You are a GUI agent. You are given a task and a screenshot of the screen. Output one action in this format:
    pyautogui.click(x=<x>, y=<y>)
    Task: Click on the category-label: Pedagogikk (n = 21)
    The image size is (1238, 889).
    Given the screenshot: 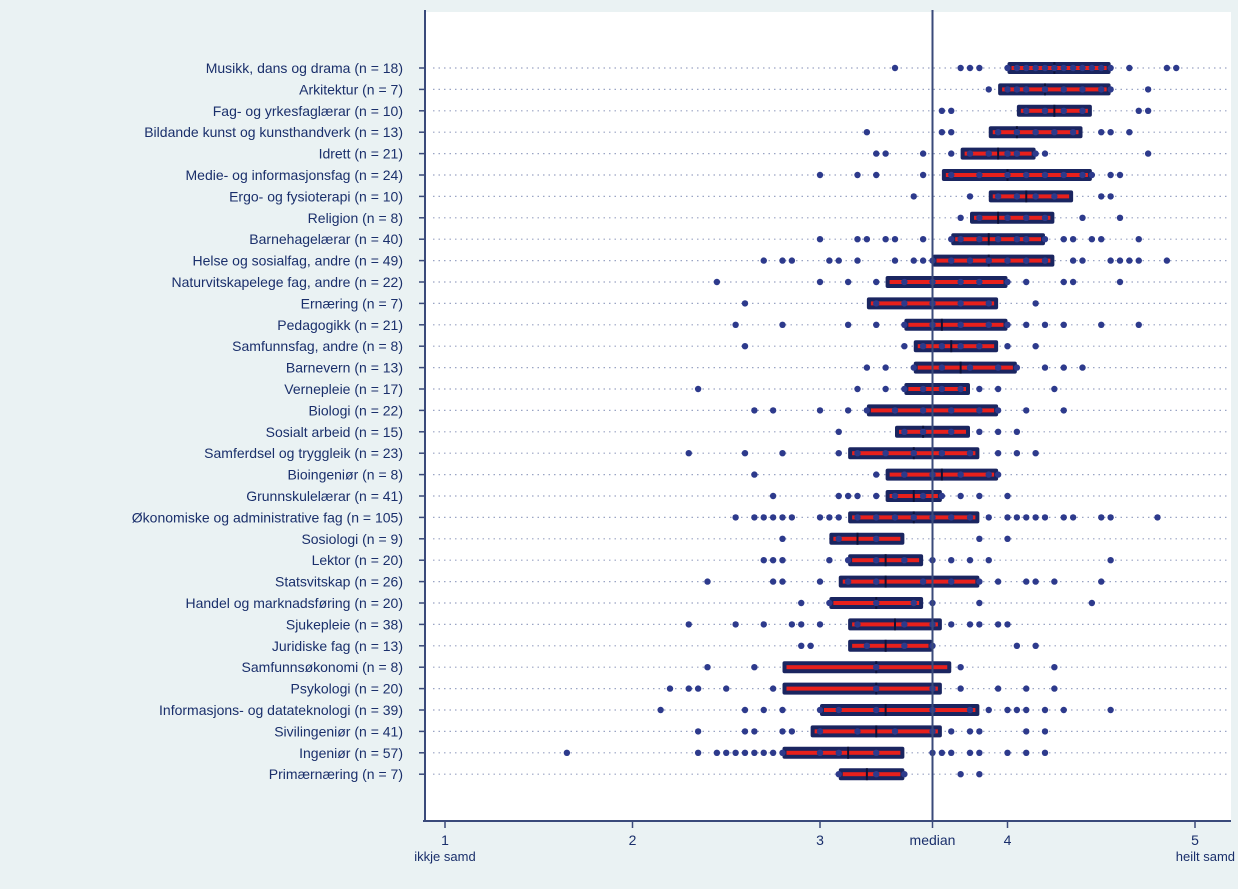 What is the action you would take?
    pyautogui.click(x=340, y=325)
    